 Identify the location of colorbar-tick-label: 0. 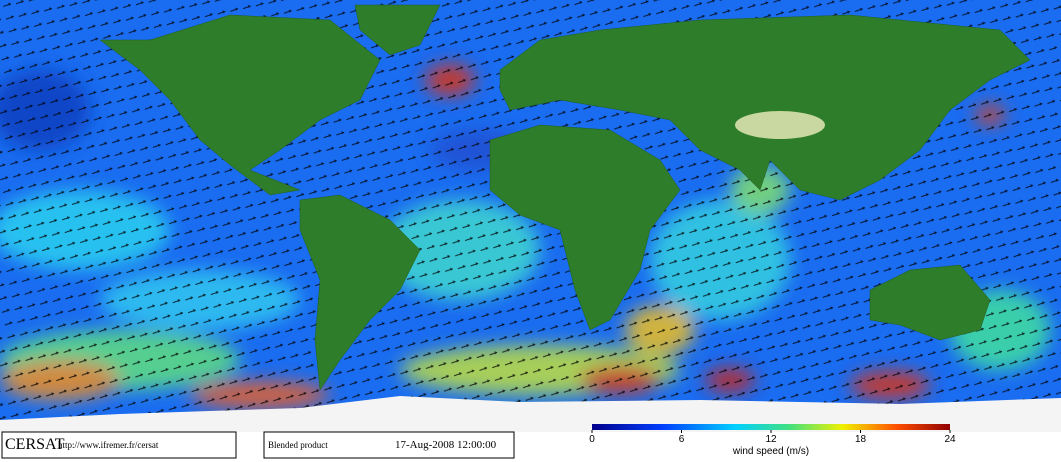
(592, 439).